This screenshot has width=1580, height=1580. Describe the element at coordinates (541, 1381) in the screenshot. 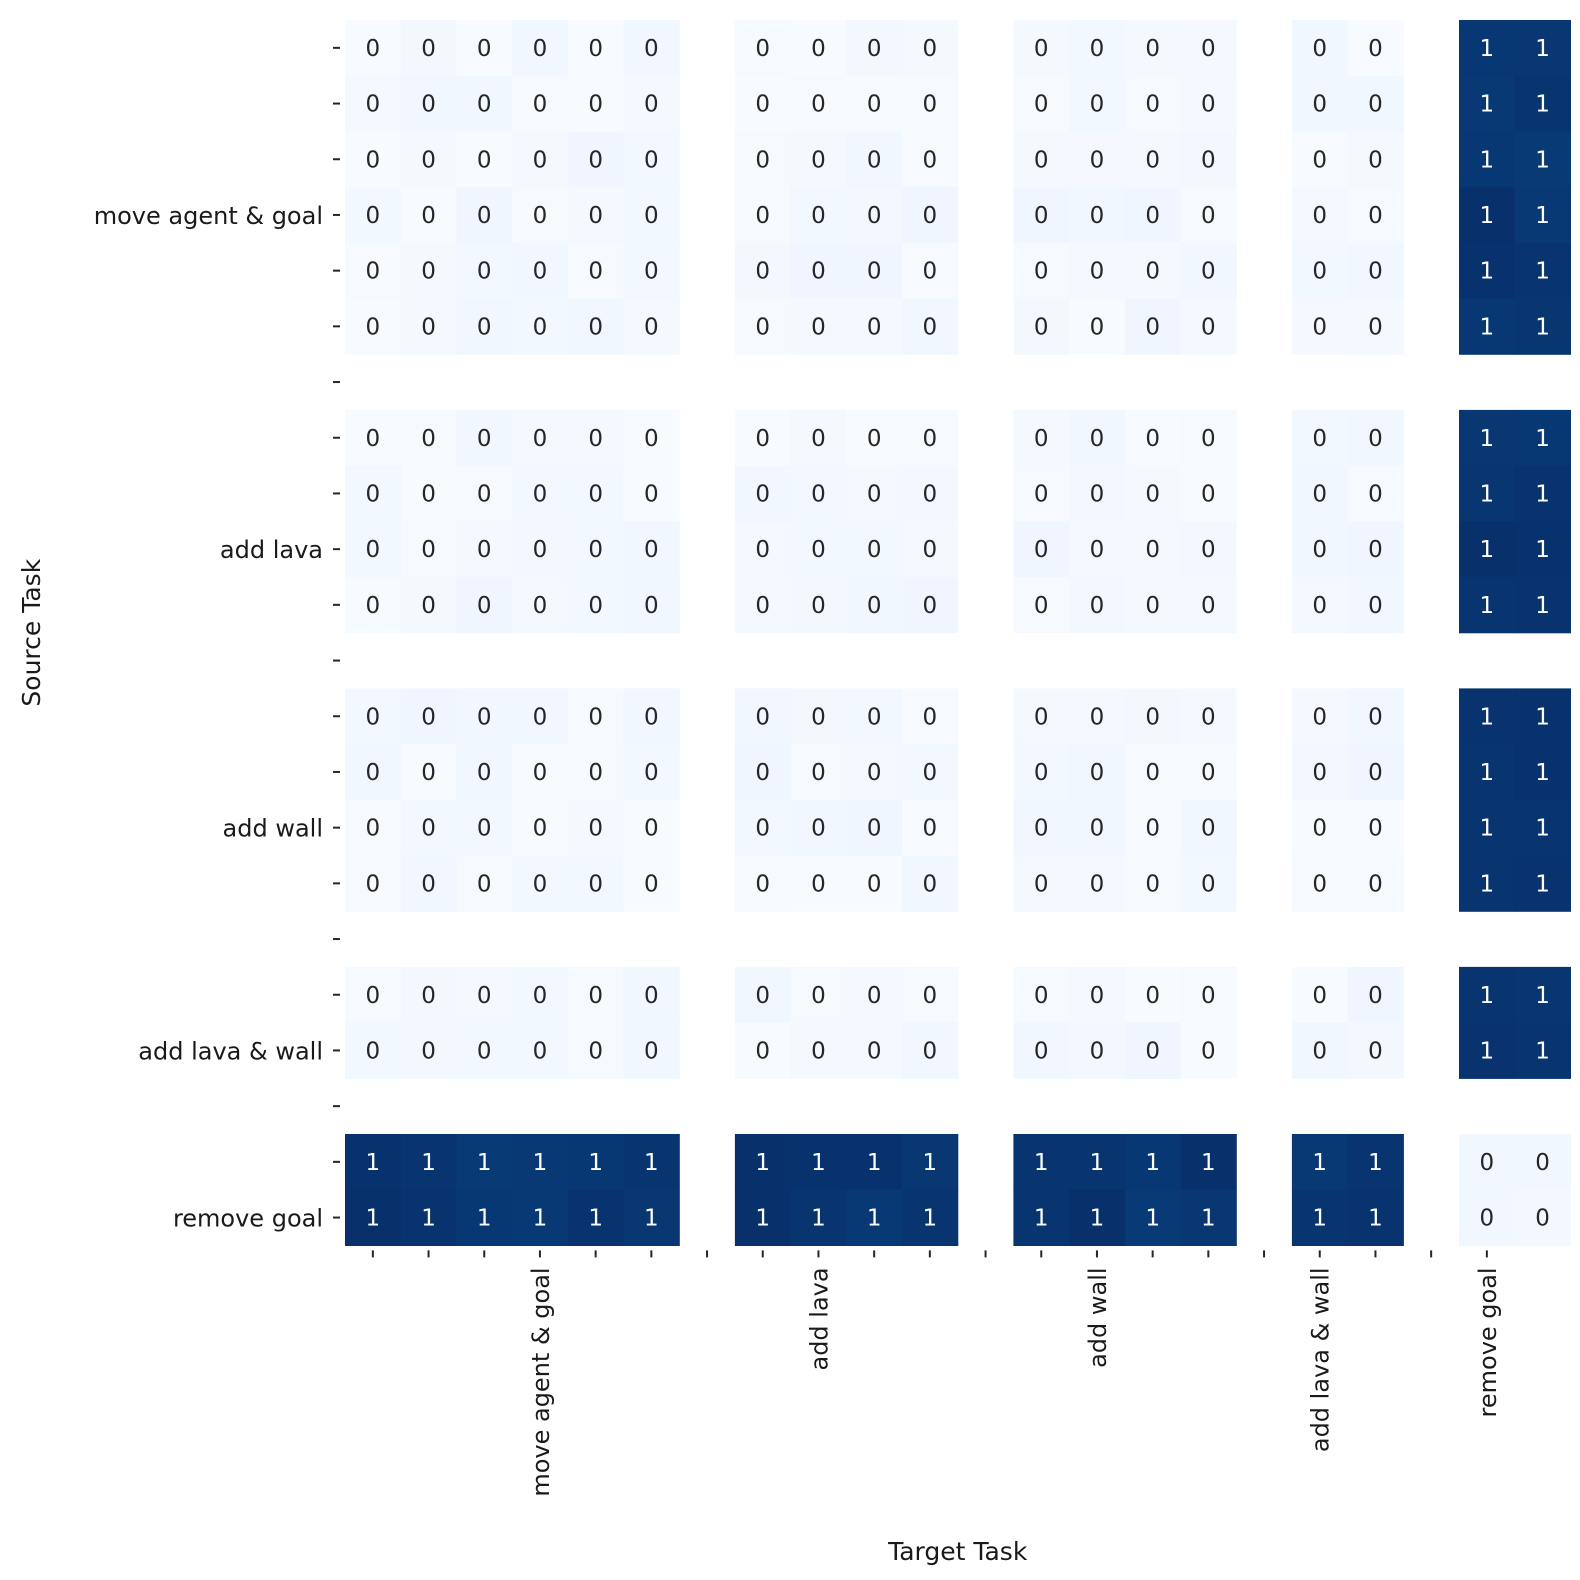

I see `x-tick-label: move agent & goal` at that location.